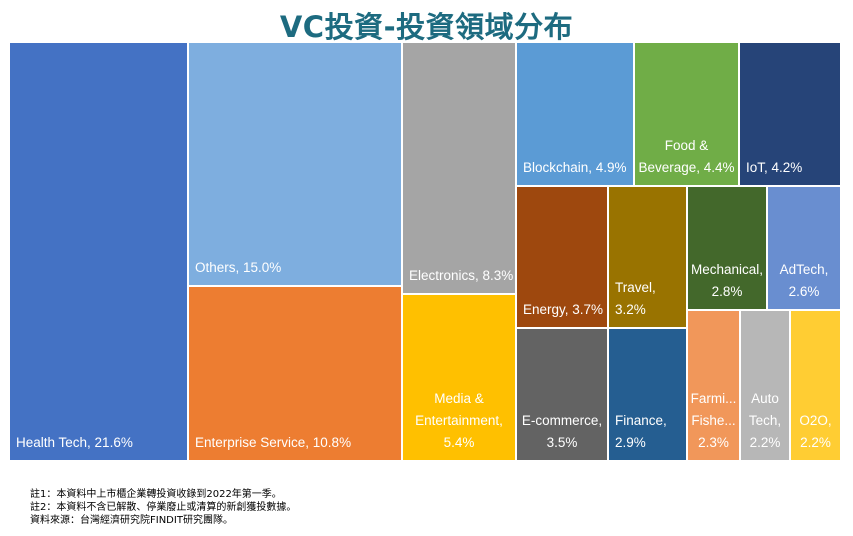  What do you see at coordinates (459, 420) in the screenshot?
I see `tile-label: Media & Entertainment, 5.4%` at bounding box center [459, 420].